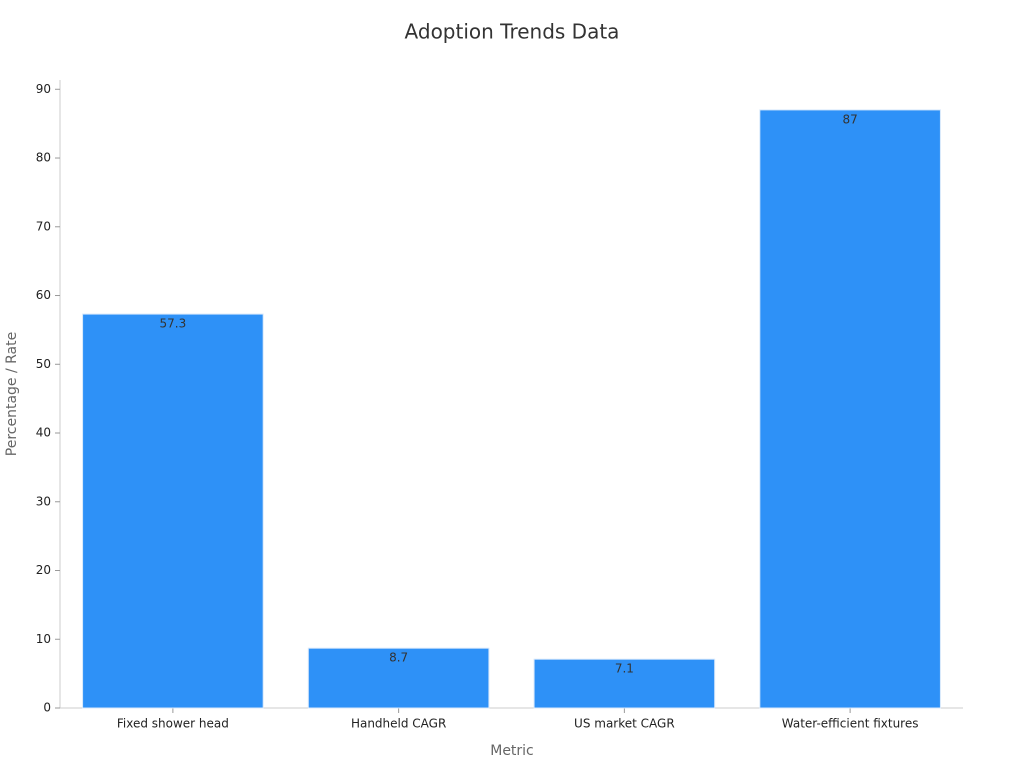 The width and height of the screenshot is (1024, 768). What do you see at coordinates (849, 119) in the screenshot?
I see `data-label: 87` at bounding box center [849, 119].